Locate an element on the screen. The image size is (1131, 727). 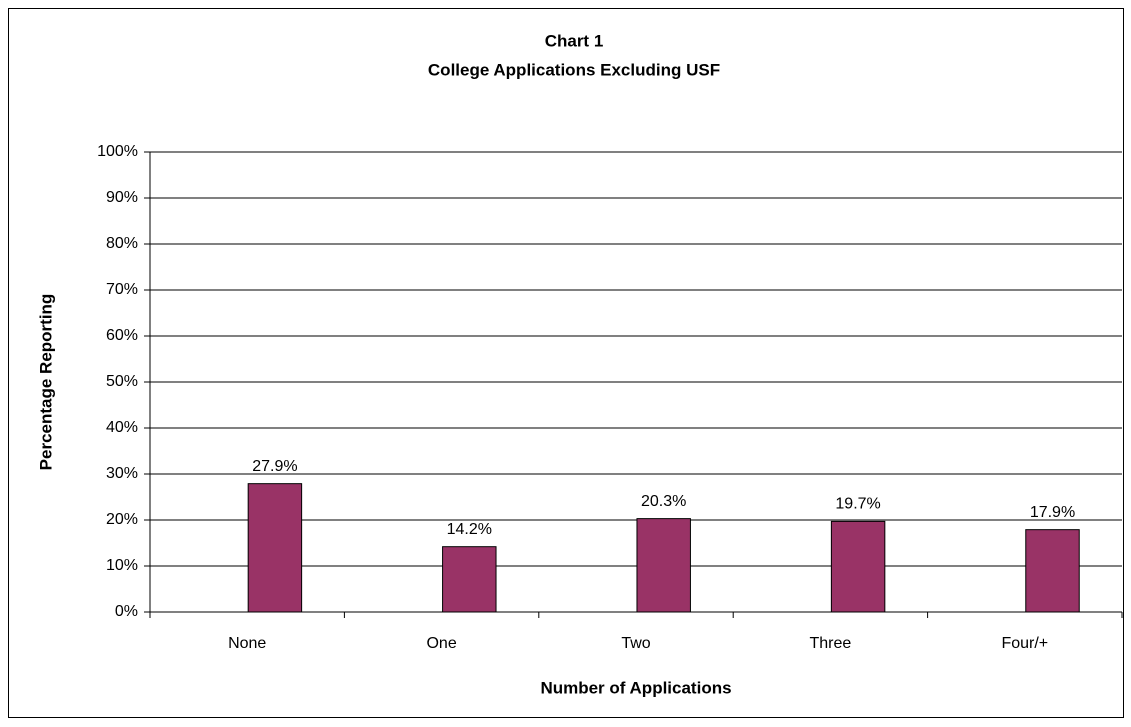
y-tick-label: 10% is located at coordinates (122, 565).